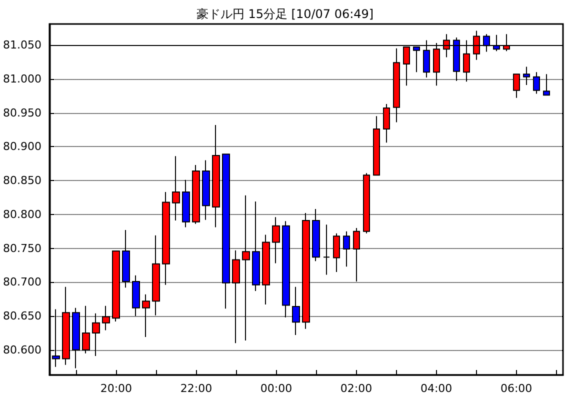  I want to click on x-tick-label: 02:00, so click(356, 388).